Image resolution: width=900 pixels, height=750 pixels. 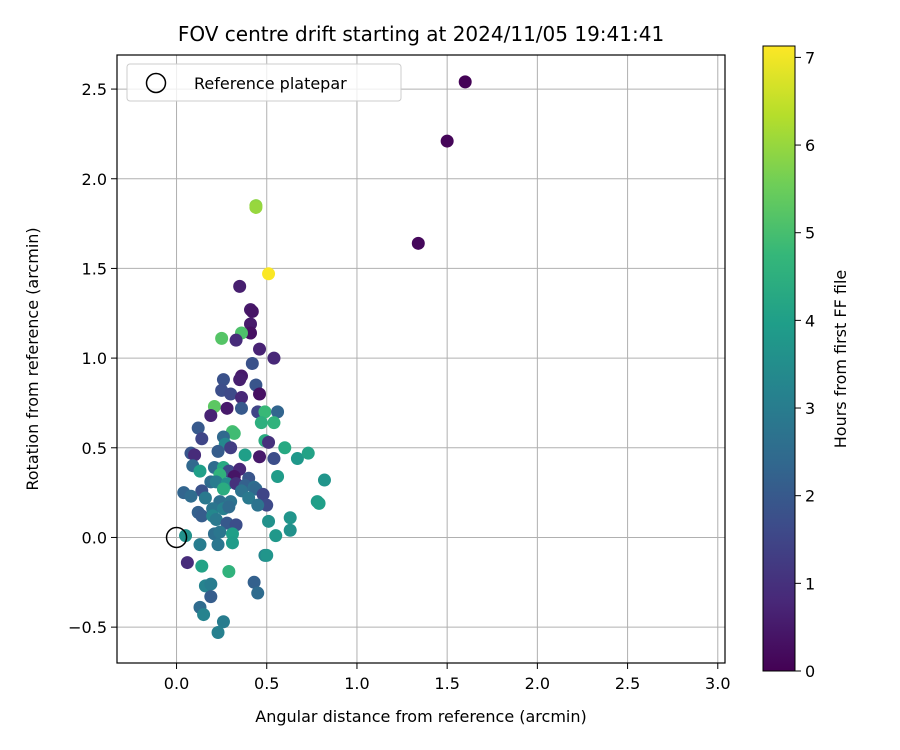 I want to click on x-tick-label: 1.5, so click(x=446, y=683).